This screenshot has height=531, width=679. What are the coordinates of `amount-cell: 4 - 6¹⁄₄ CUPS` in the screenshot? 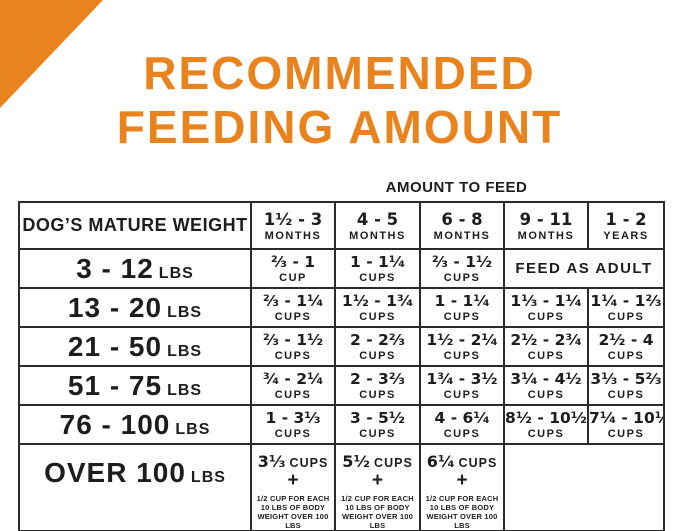 It's located at (462, 424).